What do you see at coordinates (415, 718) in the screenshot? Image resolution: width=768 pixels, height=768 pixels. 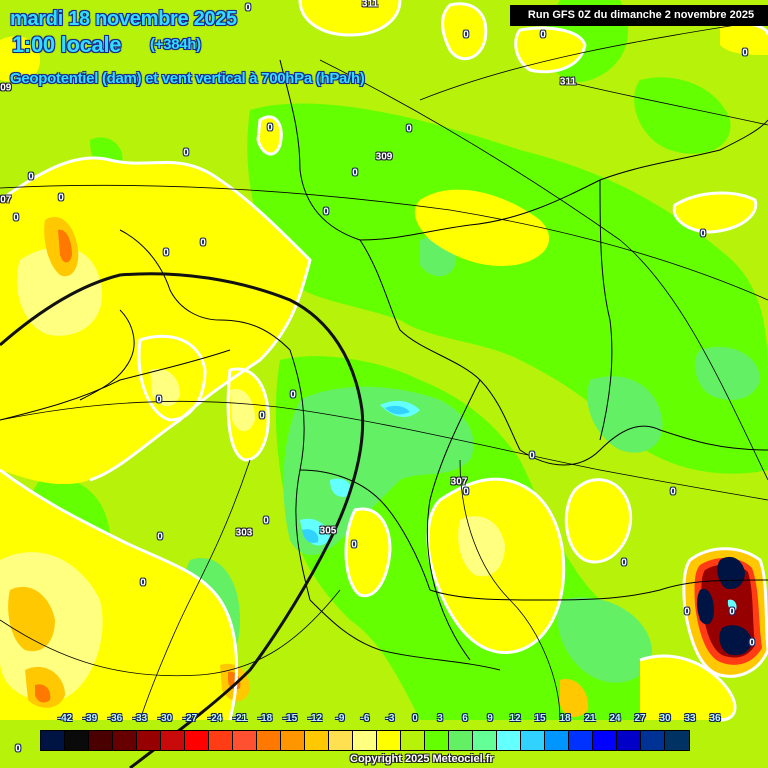 I see `colorbar-tick-label: 0` at bounding box center [415, 718].